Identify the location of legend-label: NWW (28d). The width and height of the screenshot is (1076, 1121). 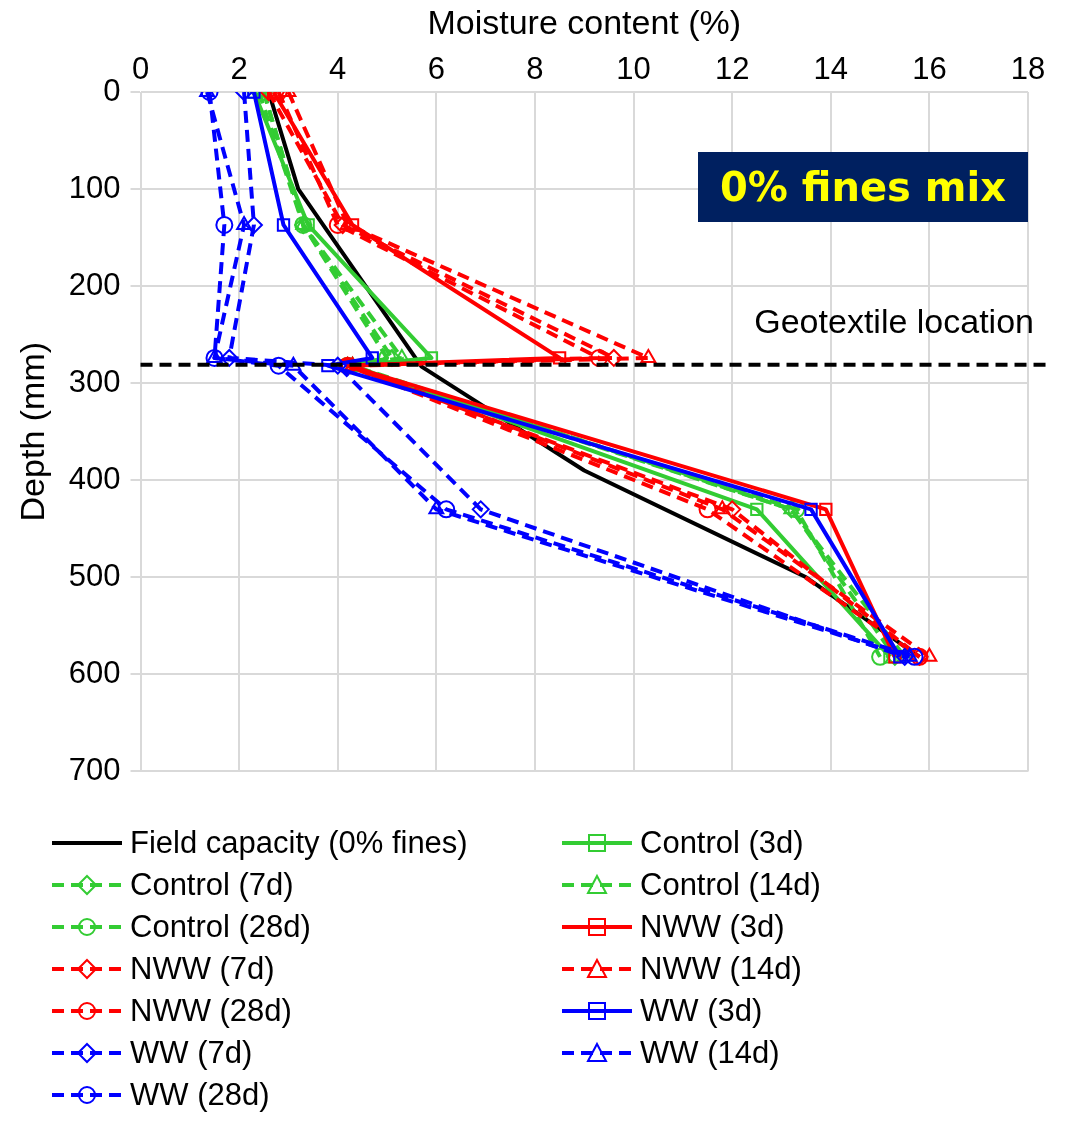
(211, 1011).